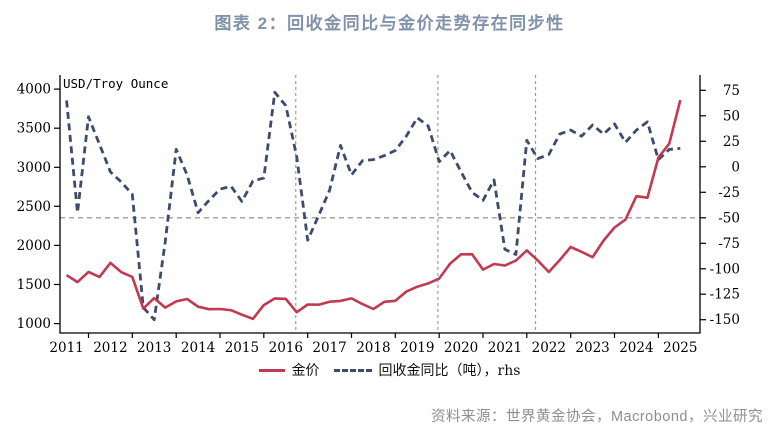  Describe the element at coordinates (34, 168) in the screenshot. I see `left-axis-tick-label: 3000` at that location.